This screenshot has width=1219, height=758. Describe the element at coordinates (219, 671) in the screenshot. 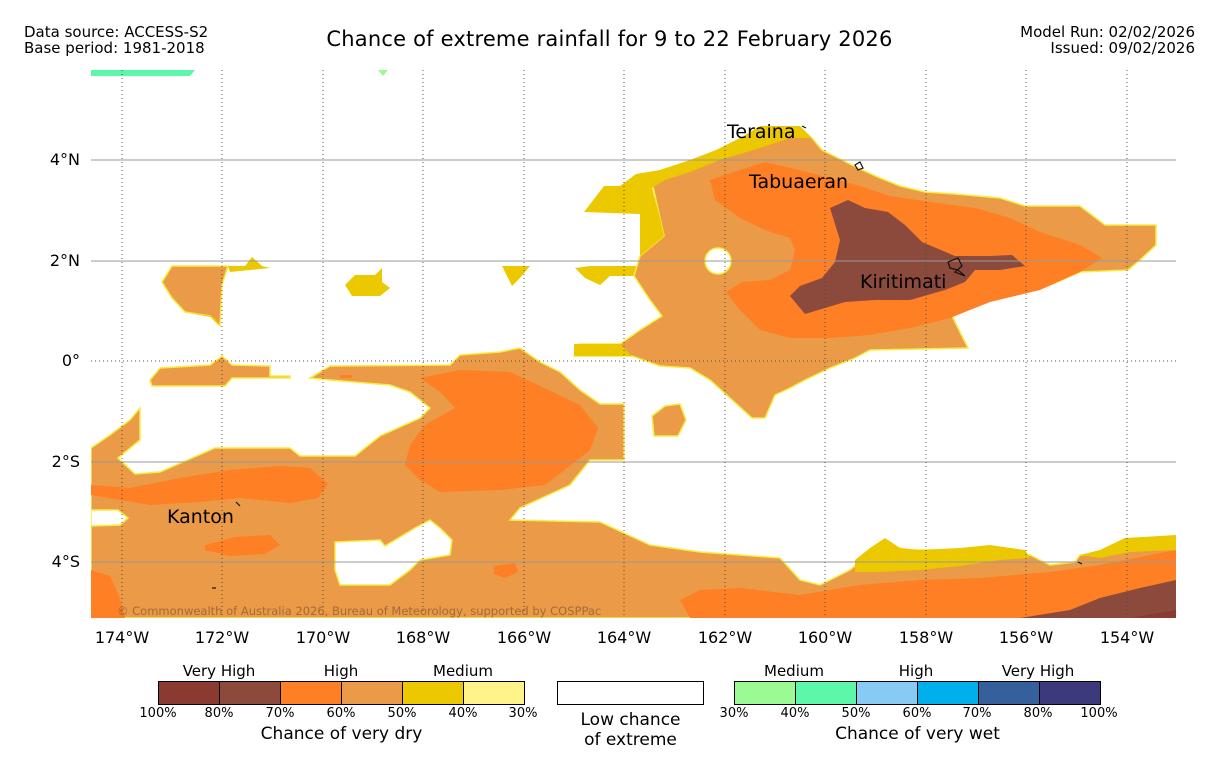

I see `legend-dry-very-high-label: Very High` at that location.